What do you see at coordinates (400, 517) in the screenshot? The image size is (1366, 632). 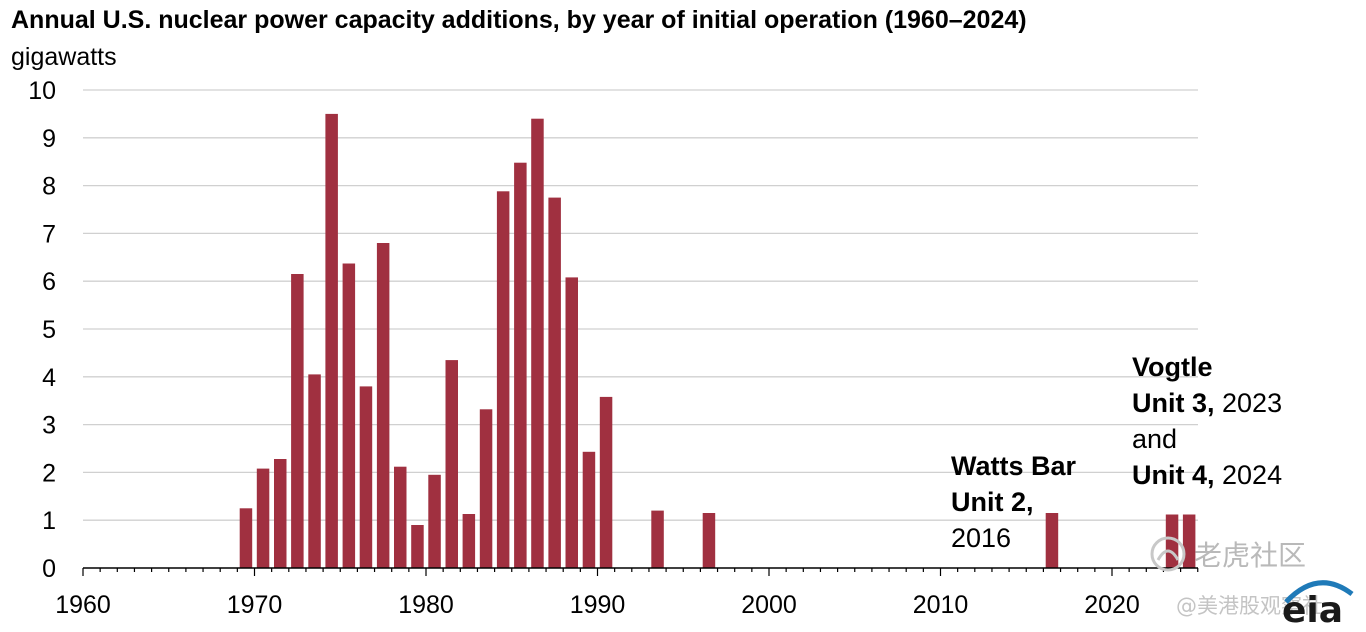 I see `bar-1978` at bounding box center [400, 517].